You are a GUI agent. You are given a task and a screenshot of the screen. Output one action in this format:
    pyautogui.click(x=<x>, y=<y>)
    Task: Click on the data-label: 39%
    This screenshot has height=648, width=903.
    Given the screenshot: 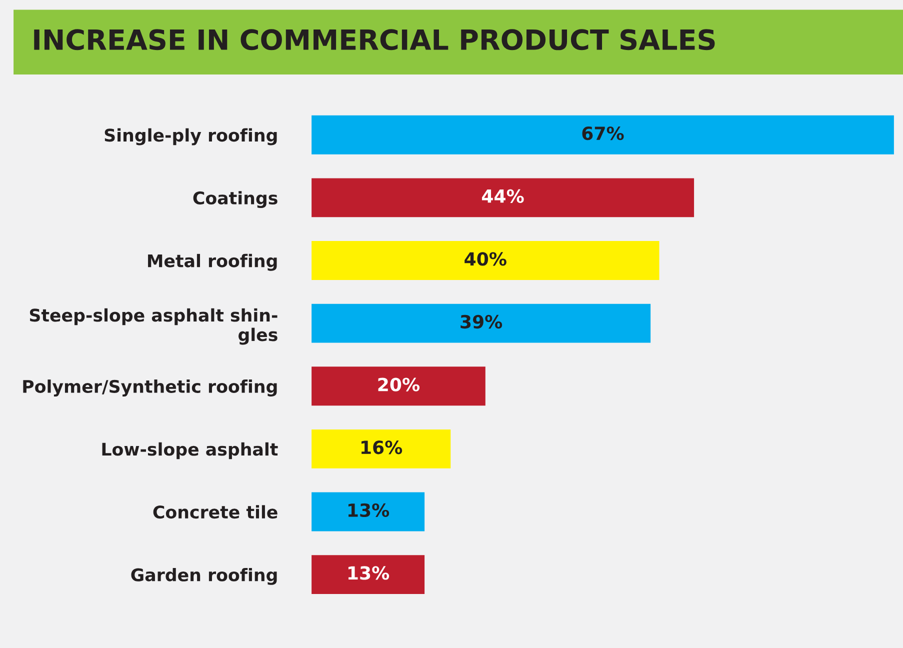 What is the action you would take?
    pyautogui.click(x=481, y=321)
    